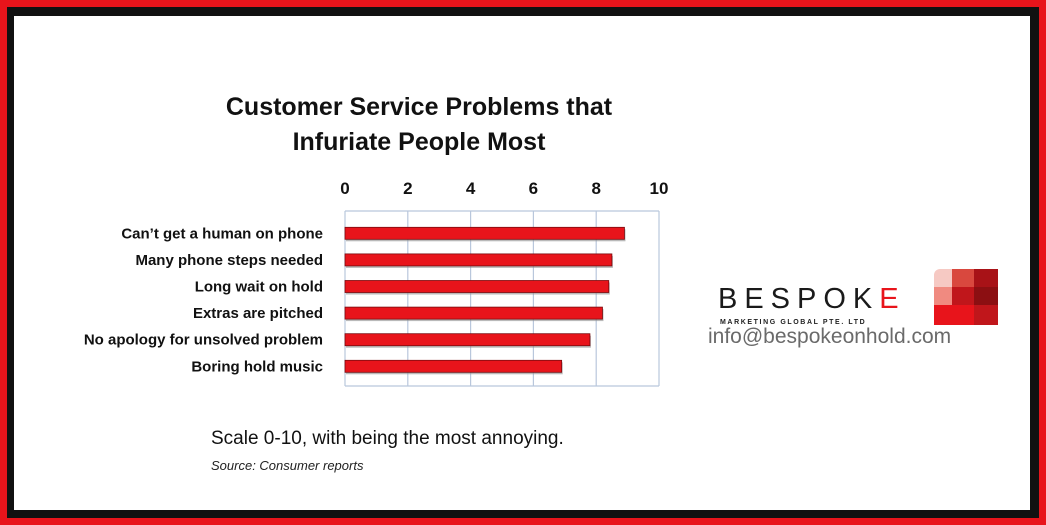  What do you see at coordinates (258, 313) in the screenshot?
I see `category-label-3: Extras are pitched` at bounding box center [258, 313].